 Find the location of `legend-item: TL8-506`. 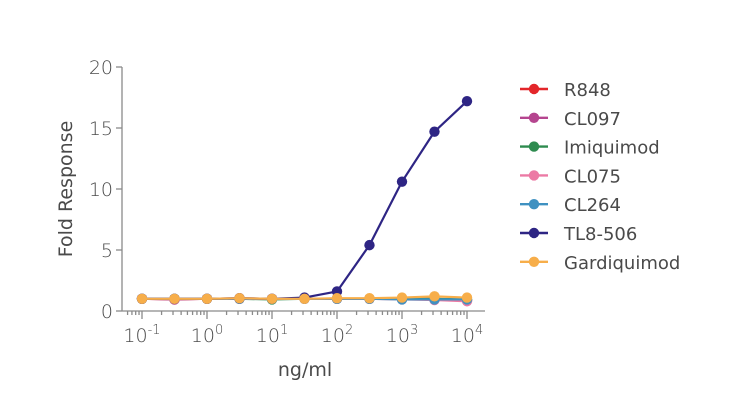

legend-item: TL8-506 is located at coordinates (578, 234).